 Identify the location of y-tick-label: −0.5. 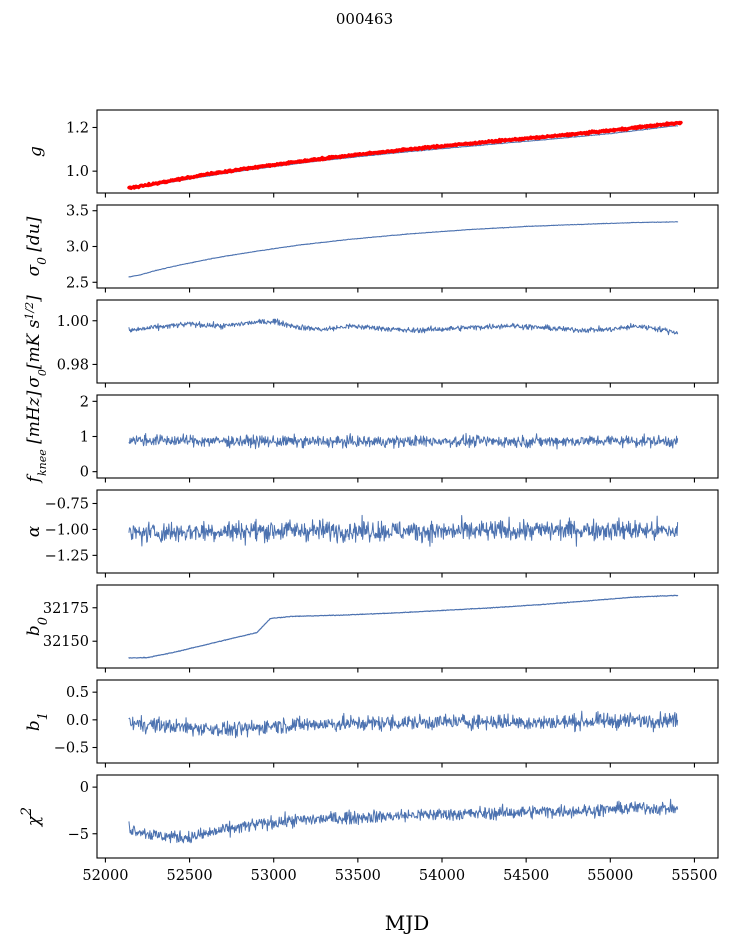
(71, 749).